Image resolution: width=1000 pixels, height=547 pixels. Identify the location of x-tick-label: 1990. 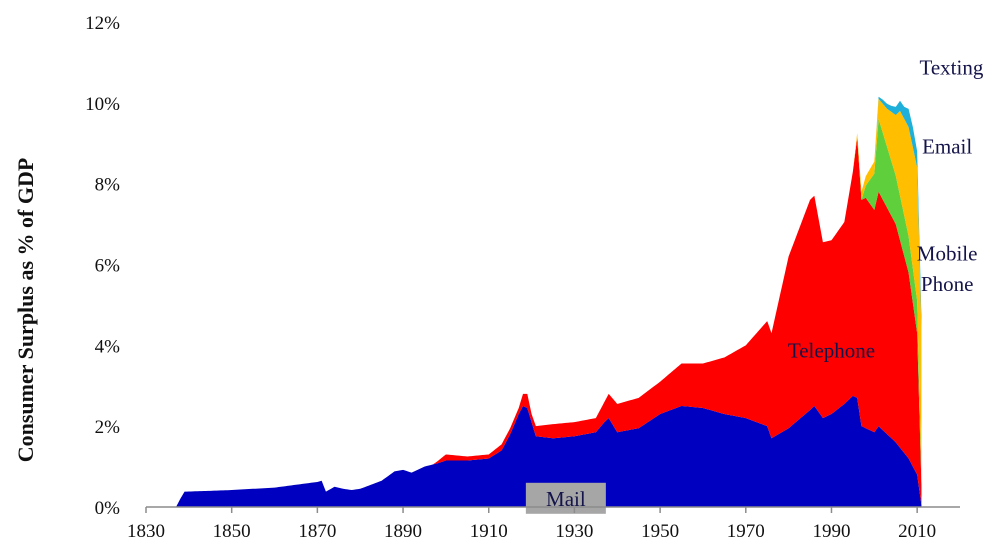
(831, 531).